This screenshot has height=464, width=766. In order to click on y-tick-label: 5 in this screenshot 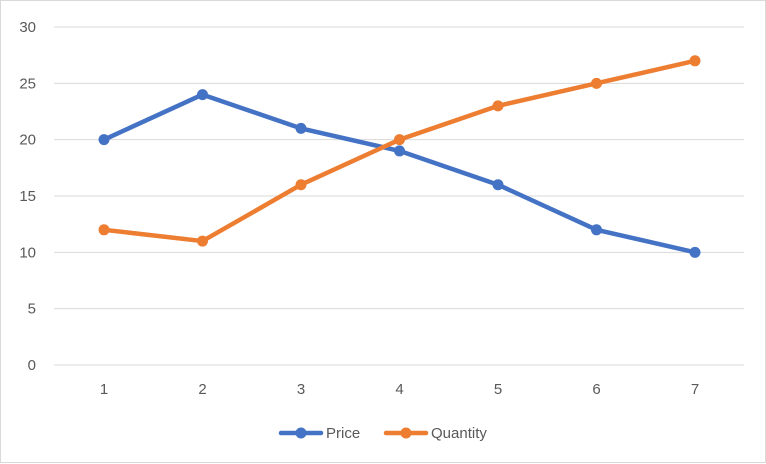, I will do `click(32, 309)`.